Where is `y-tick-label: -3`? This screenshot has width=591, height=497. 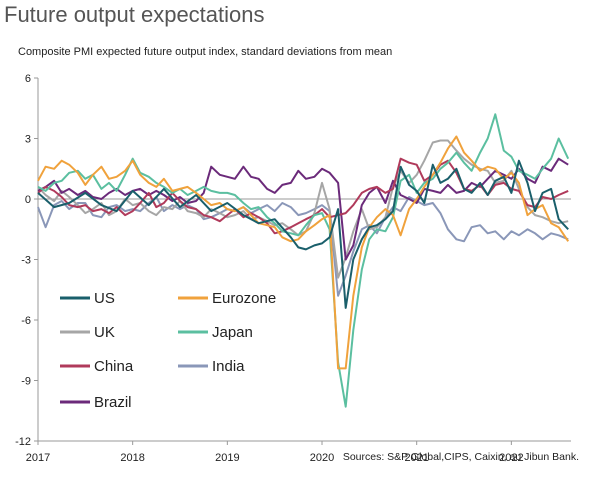 y-tick-label: -3 is located at coordinates (26, 261).